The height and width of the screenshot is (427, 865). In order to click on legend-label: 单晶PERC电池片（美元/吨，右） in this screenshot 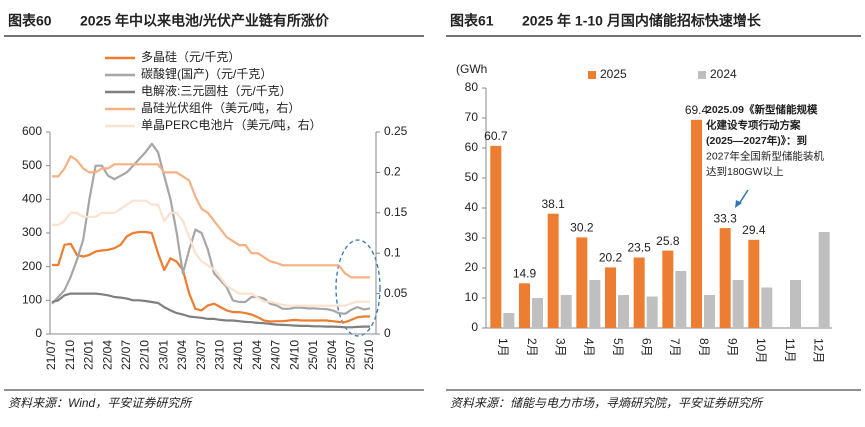, I will do `click(231, 124)`.